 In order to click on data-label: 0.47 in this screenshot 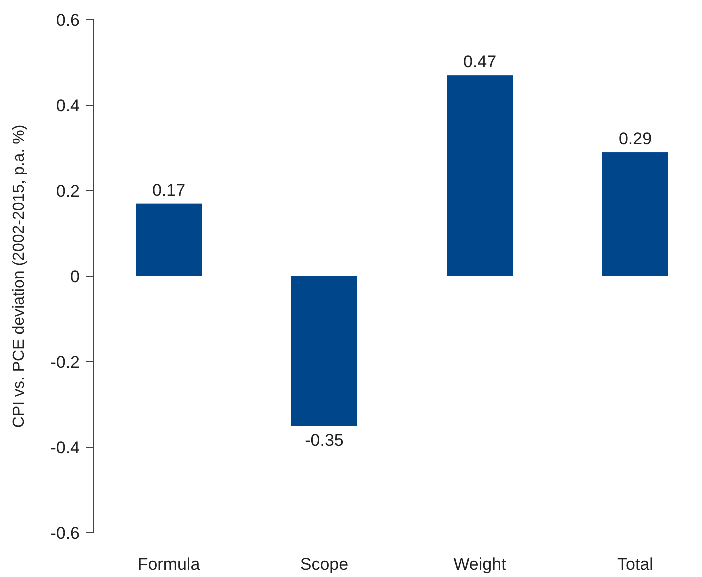, I will do `click(480, 62)`.